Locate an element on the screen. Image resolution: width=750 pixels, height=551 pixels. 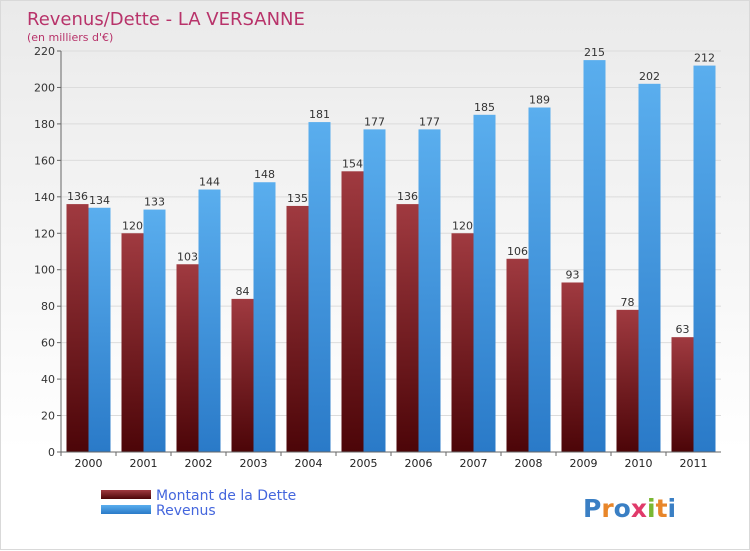
y-tick-label: 0 is located at coordinates (51, 452).